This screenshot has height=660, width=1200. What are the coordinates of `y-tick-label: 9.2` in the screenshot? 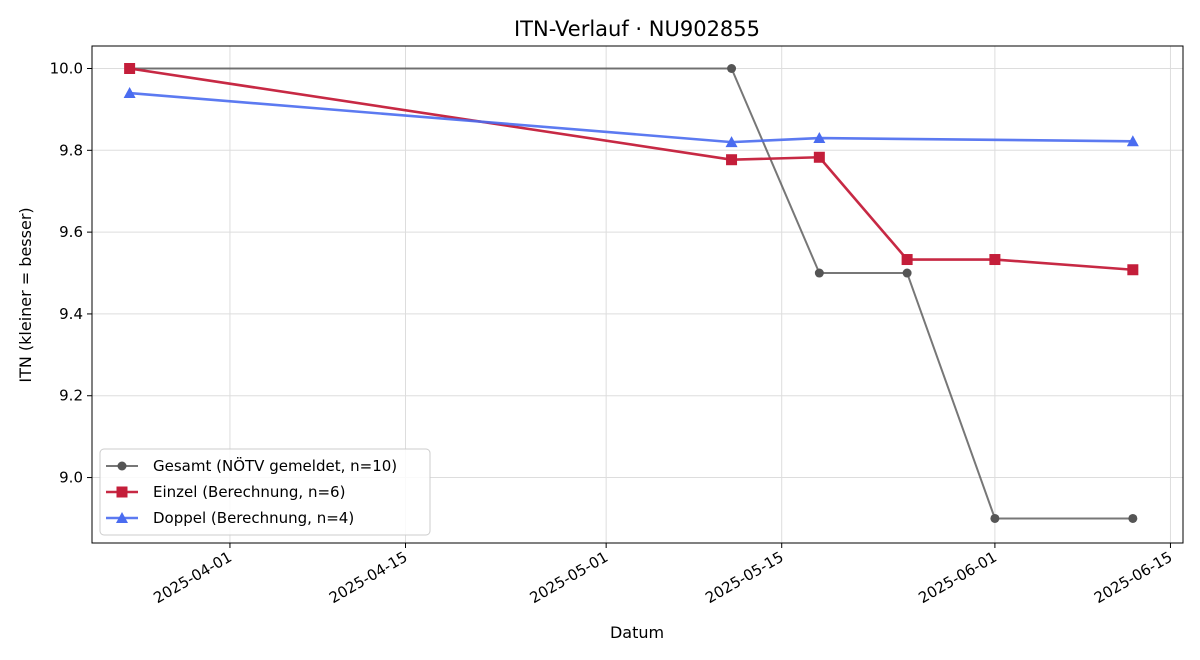 It's located at (71, 396).